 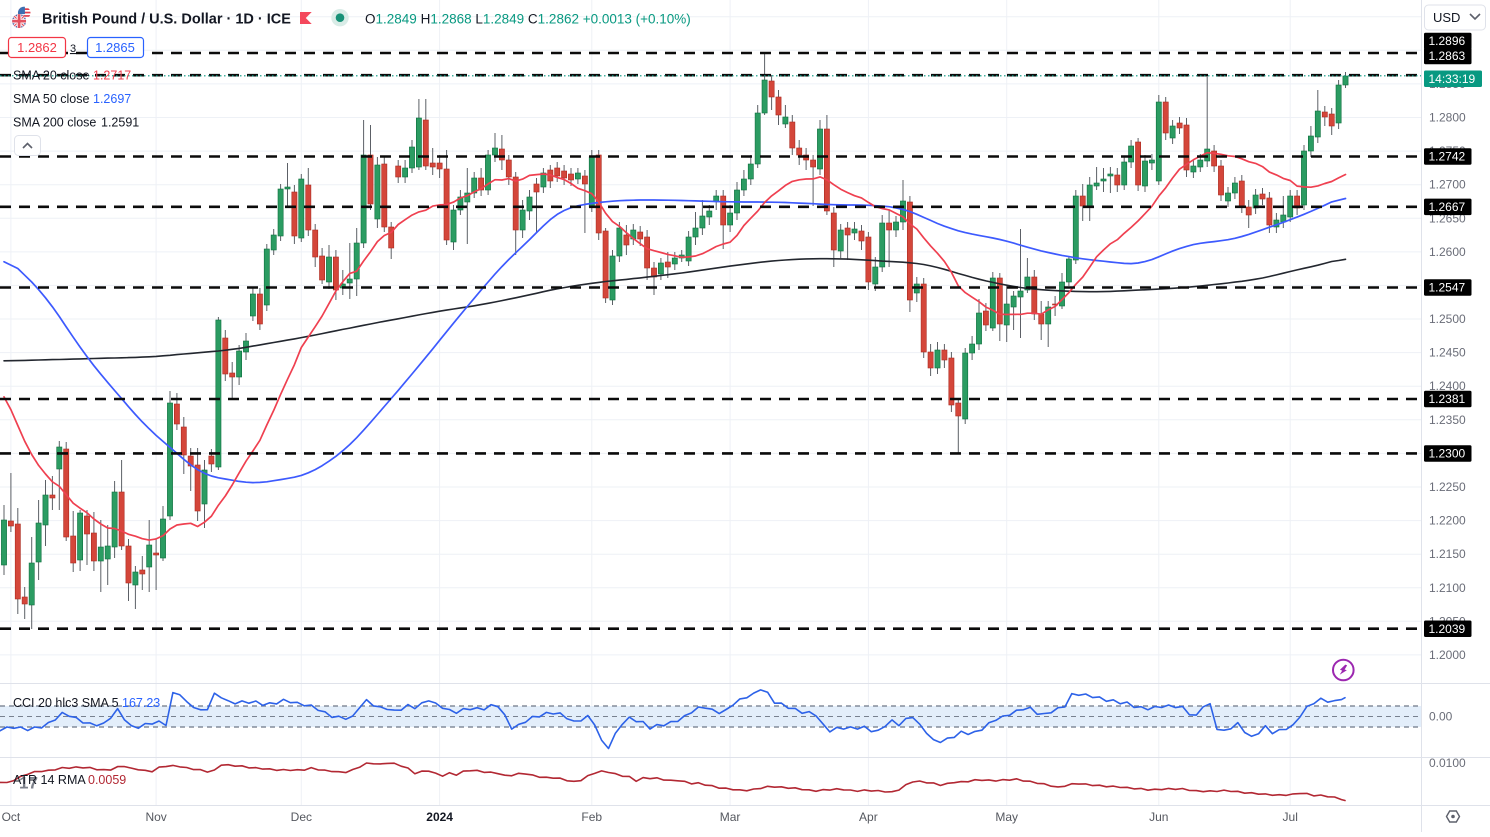 I want to click on svg-text: 1.2039, so click(x=1447, y=629).